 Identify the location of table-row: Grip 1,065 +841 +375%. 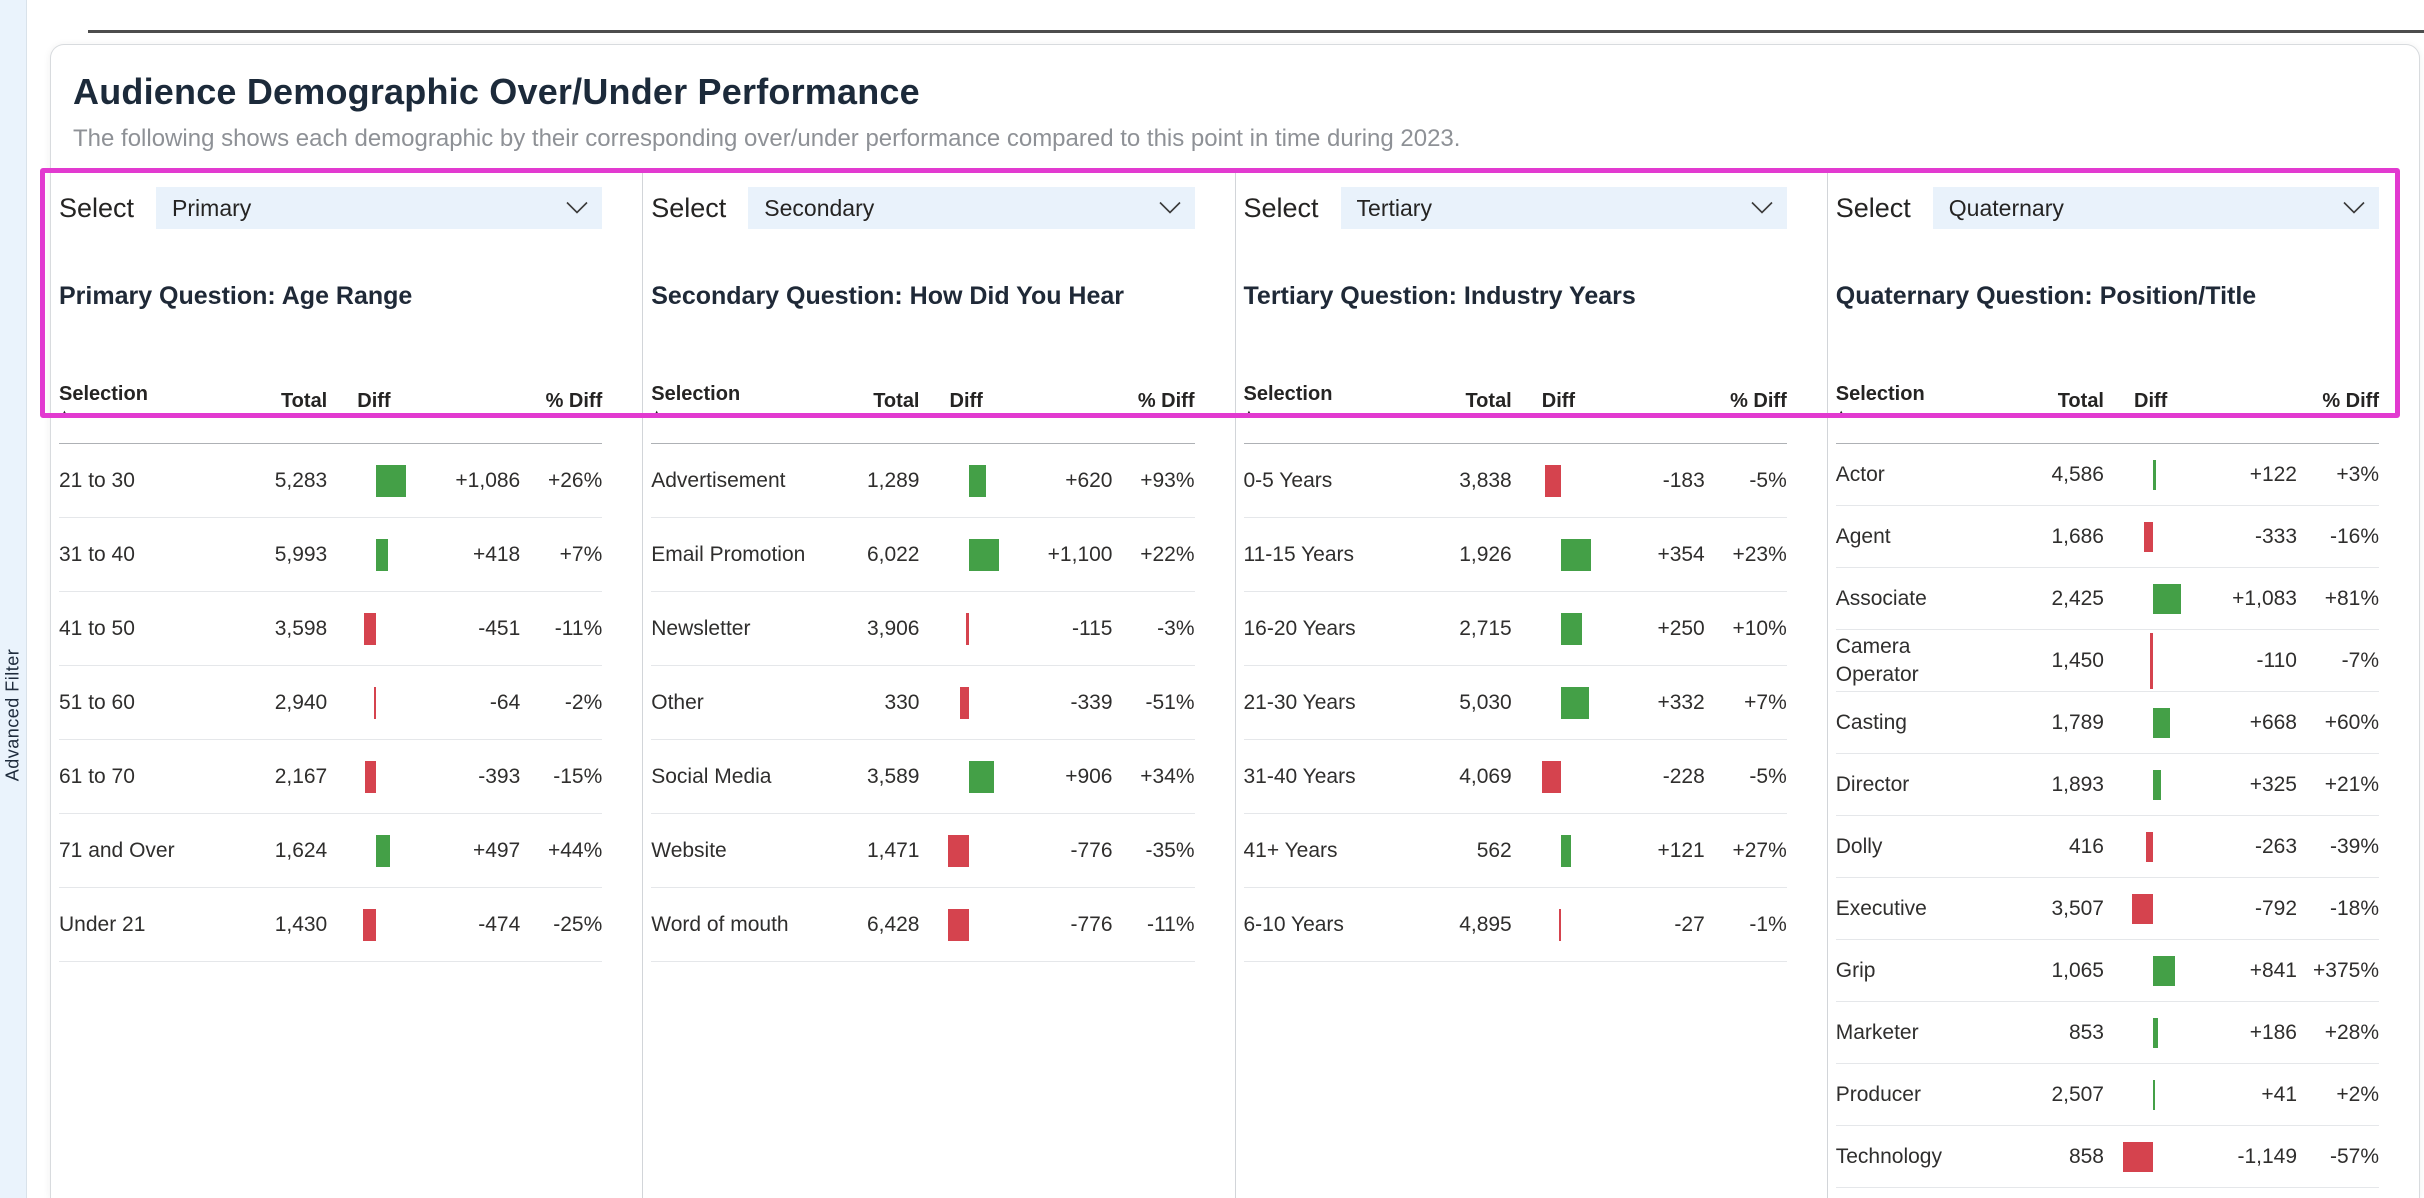
(2107, 971).